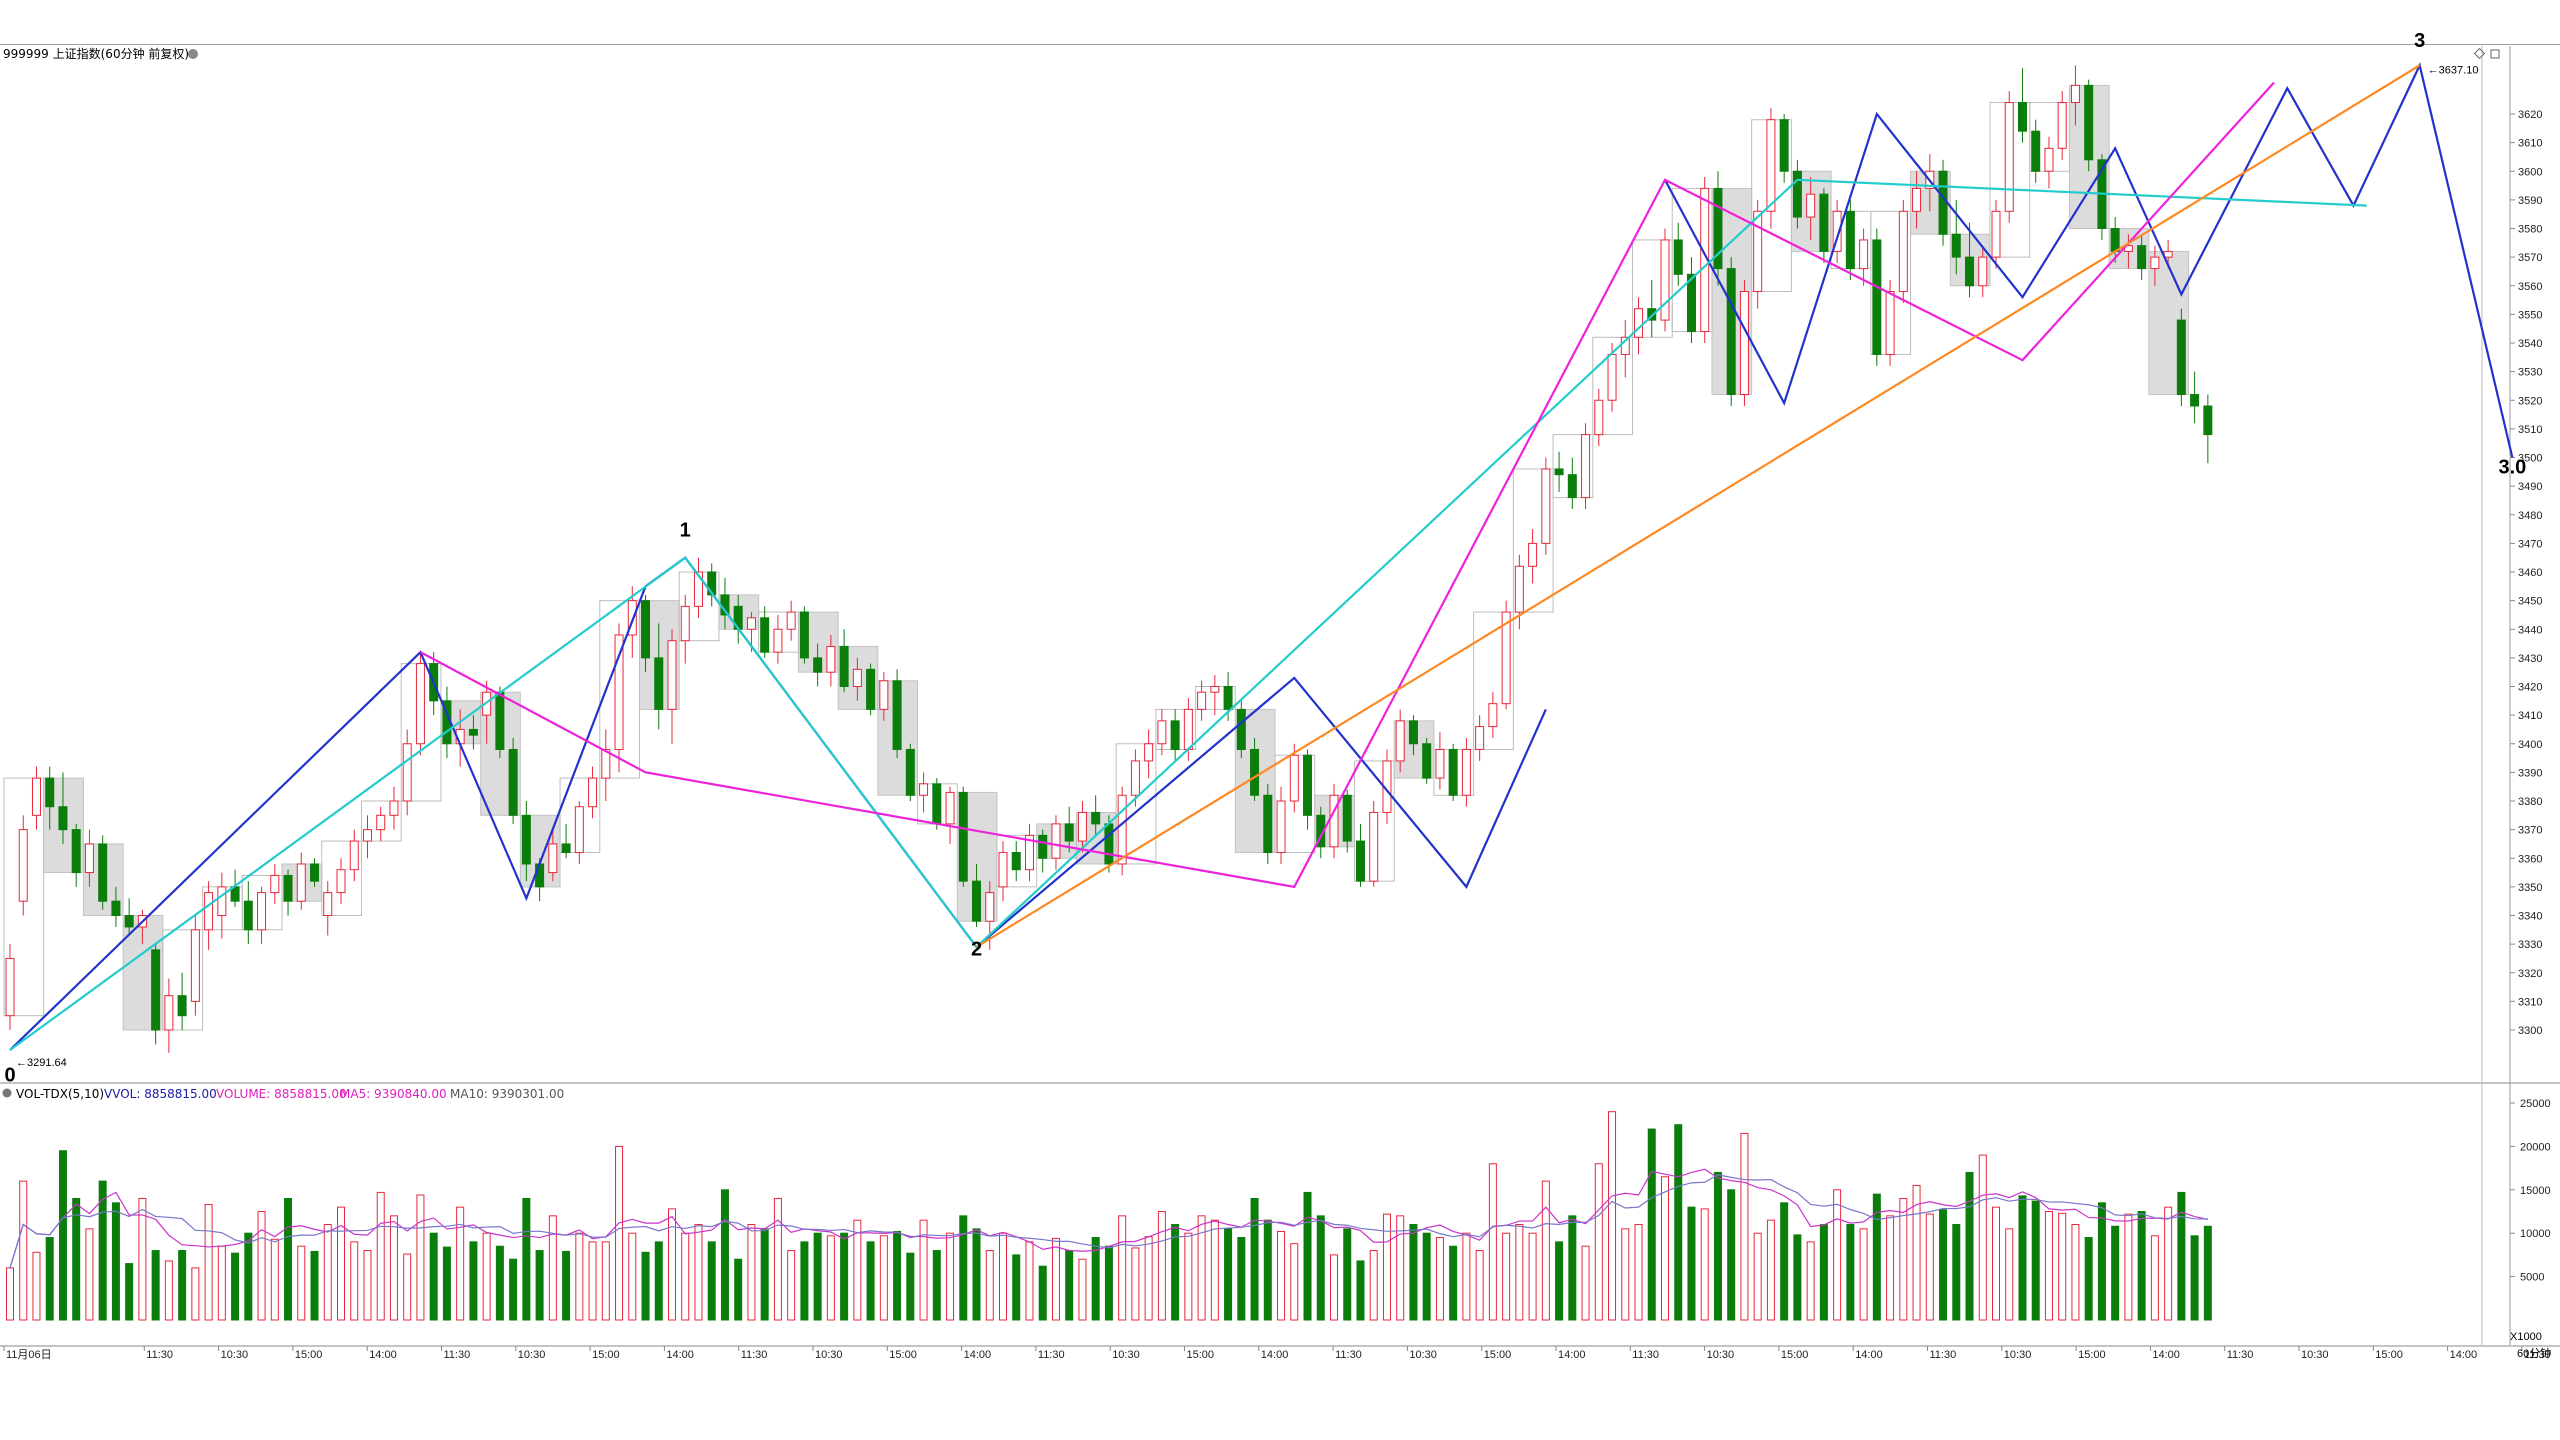  Describe the element at coordinates (2530, 1191) in the screenshot. I see `volume-axis-ticks: 5000 10000 15000 20000 25000` at that location.